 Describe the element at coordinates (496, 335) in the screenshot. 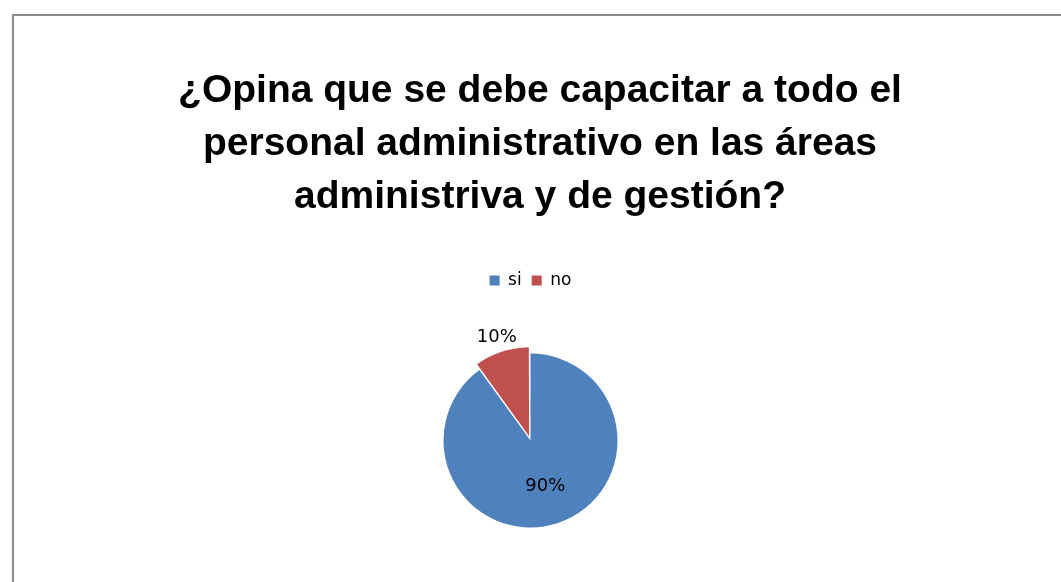

I see `data-label: 10%` at that location.